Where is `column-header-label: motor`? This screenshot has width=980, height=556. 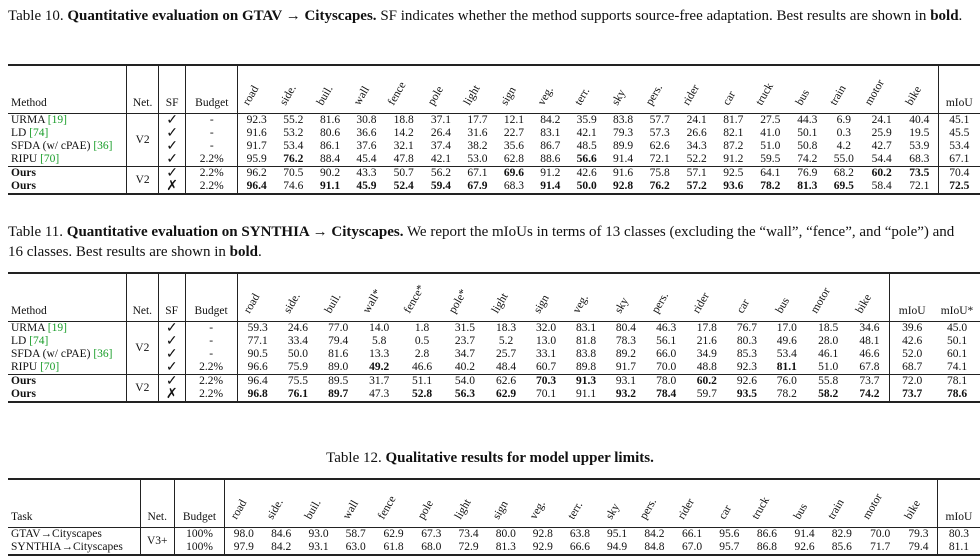 column-header-label: motor is located at coordinates (821, 300).